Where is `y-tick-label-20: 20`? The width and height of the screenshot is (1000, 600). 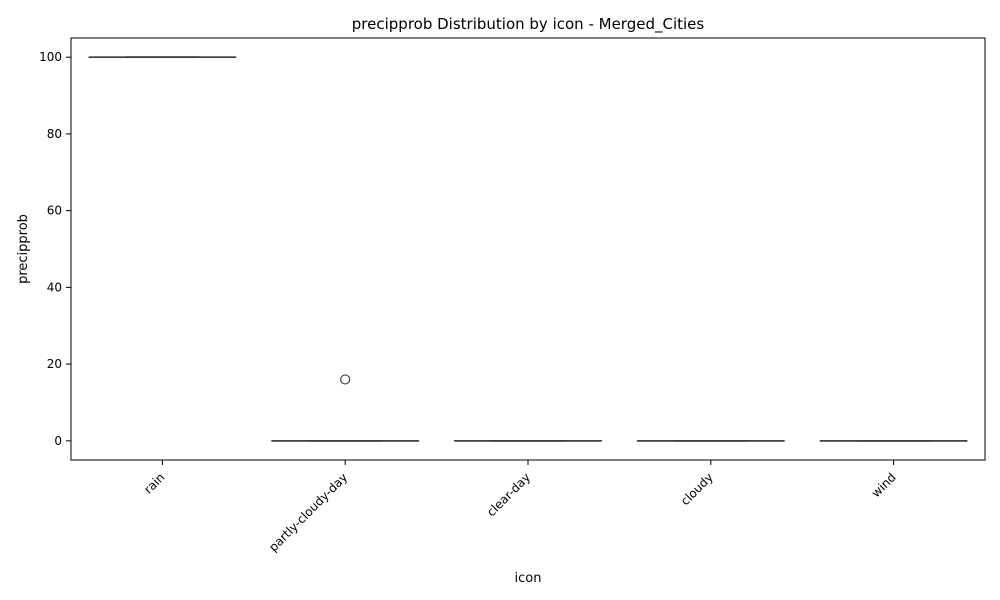 y-tick-label-20: 20 is located at coordinates (54, 364).